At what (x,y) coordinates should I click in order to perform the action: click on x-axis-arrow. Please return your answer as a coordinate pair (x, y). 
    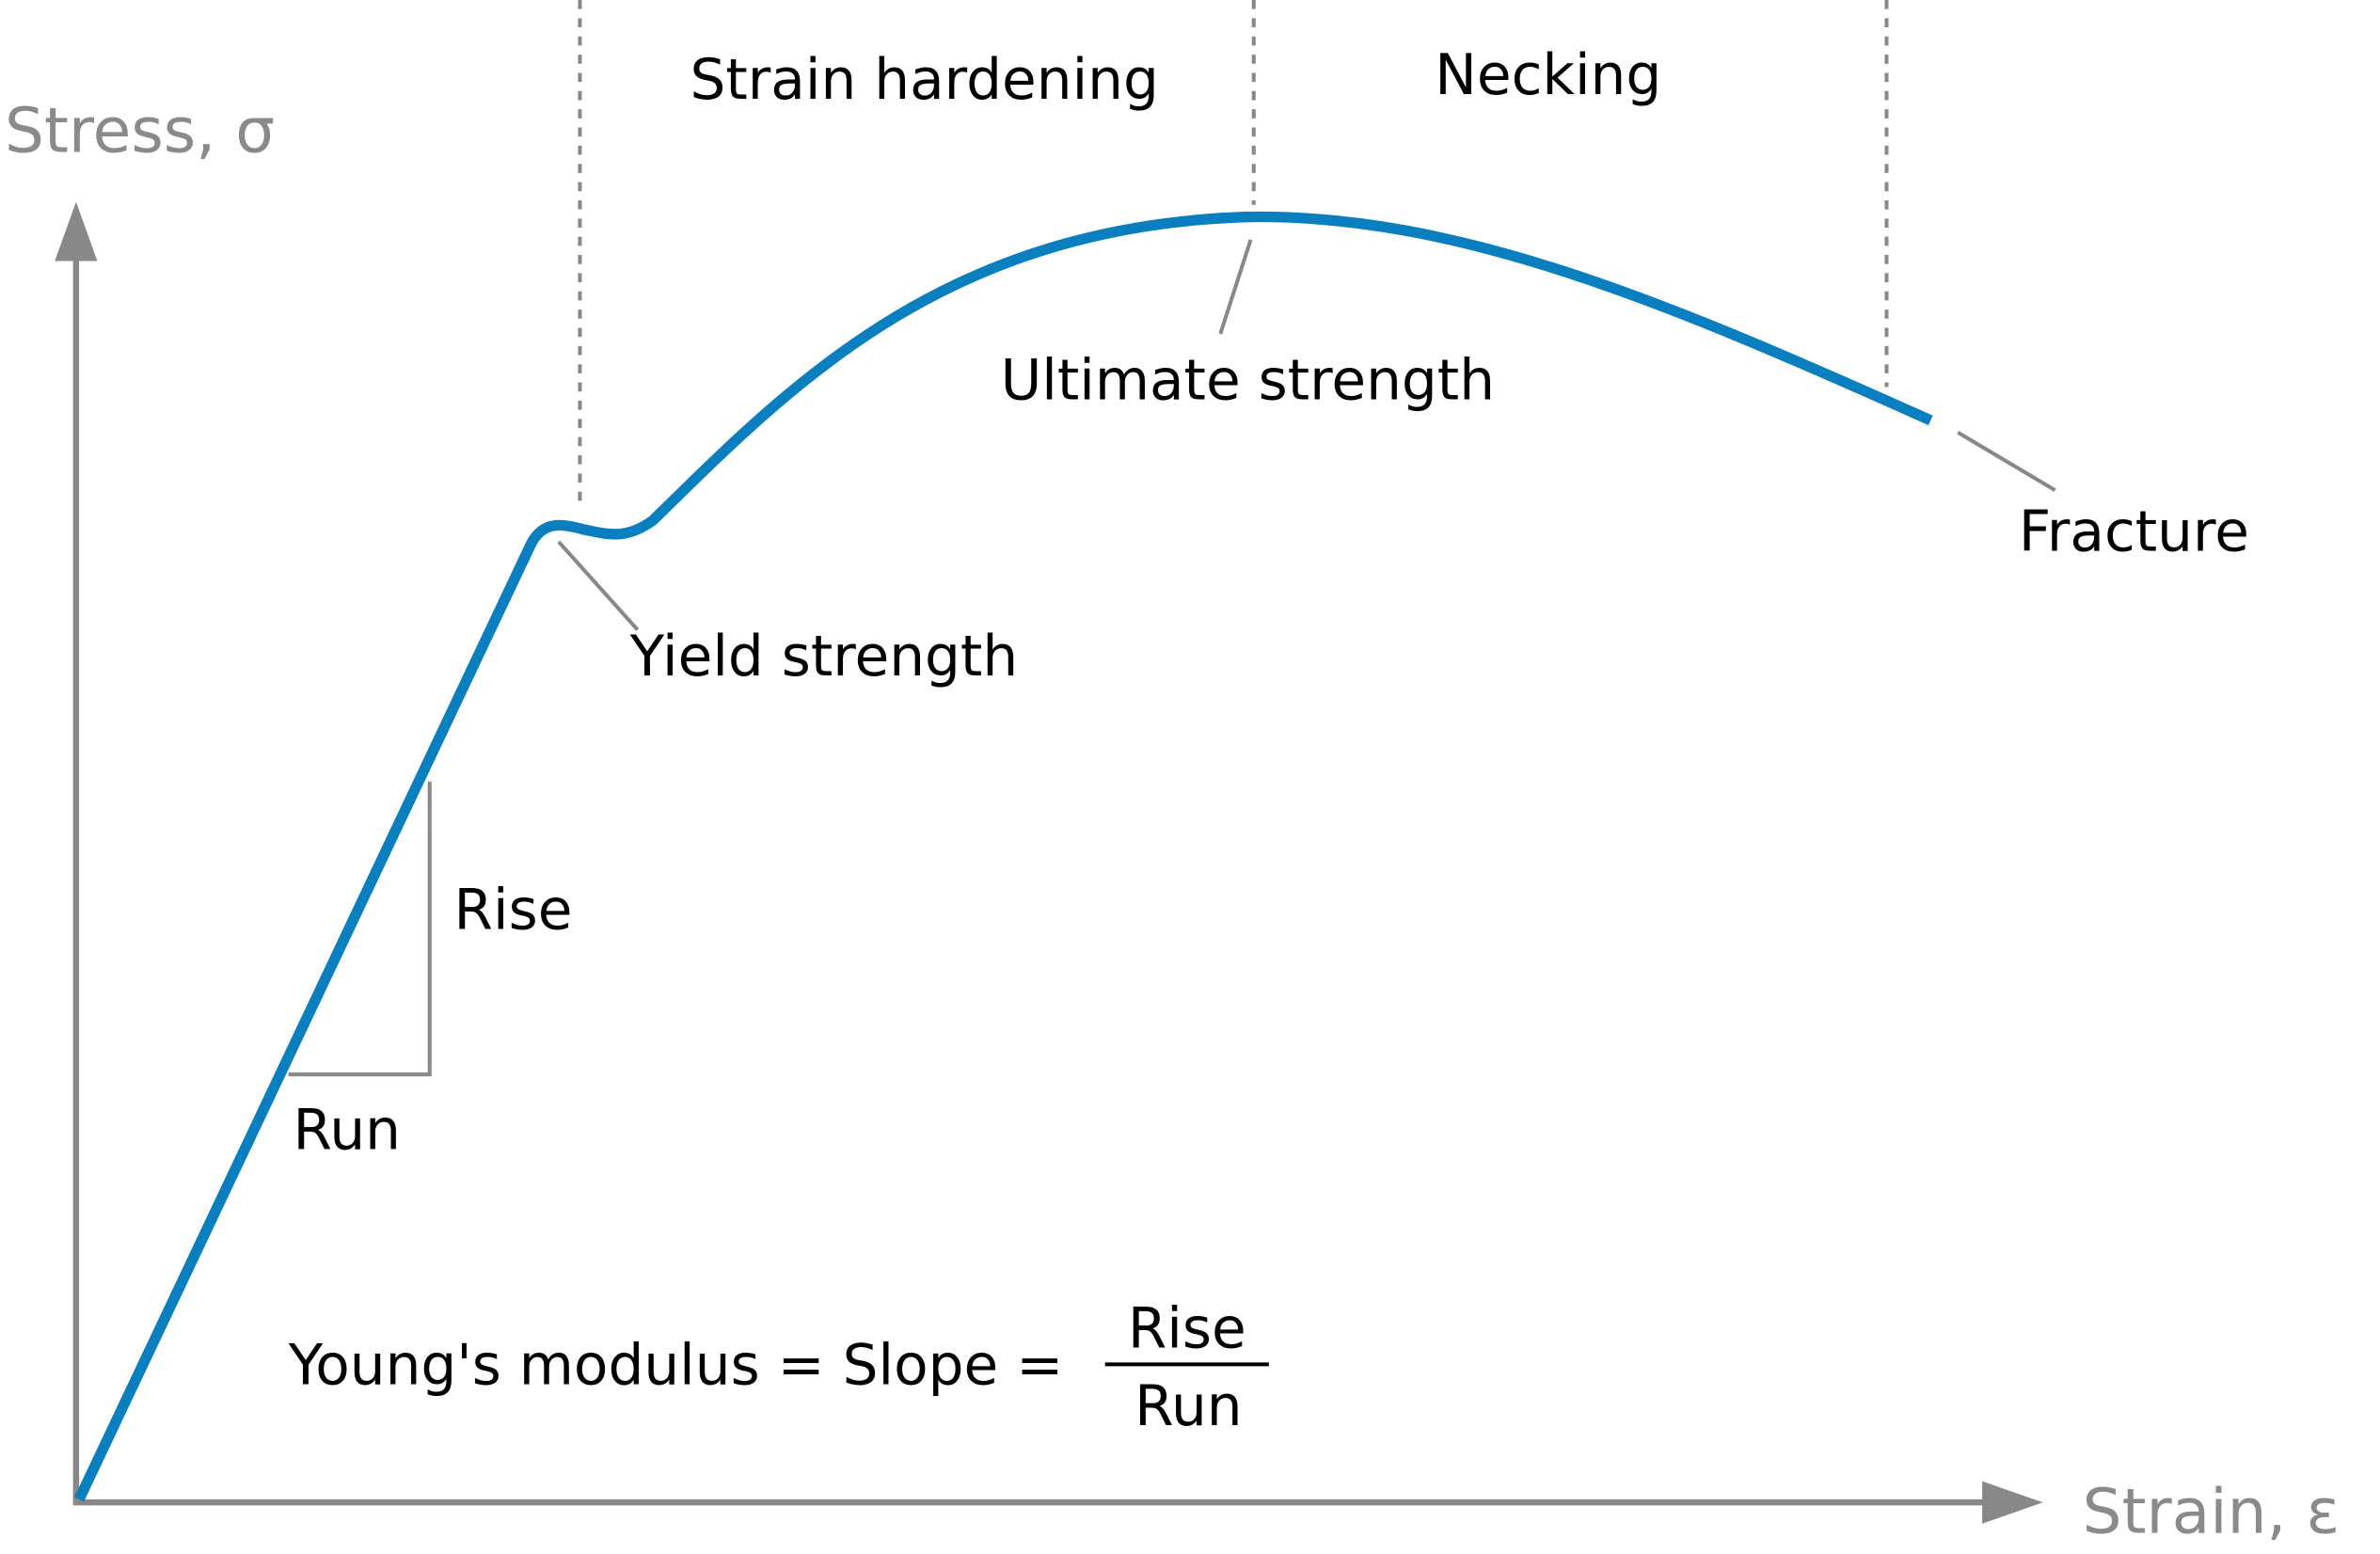
    Looking at the image, I should click on (2012, 1502).